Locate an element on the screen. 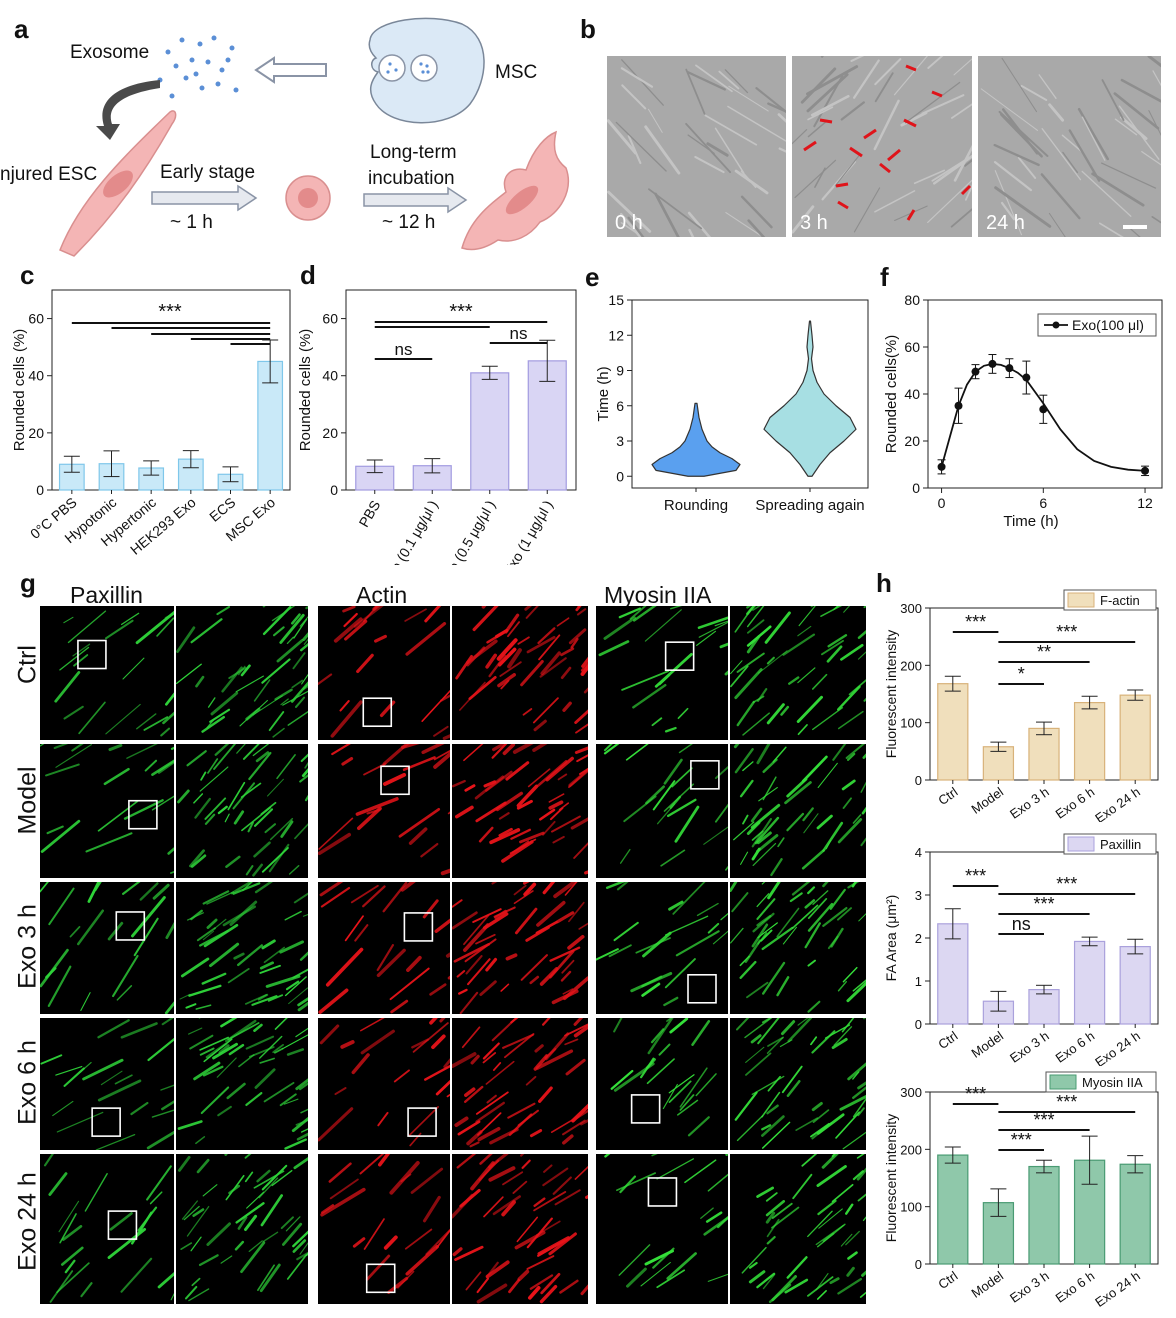 The image size is (1176, 1318). y-axis-label: Rounded cells (%) is located at coordinates (305, 390).